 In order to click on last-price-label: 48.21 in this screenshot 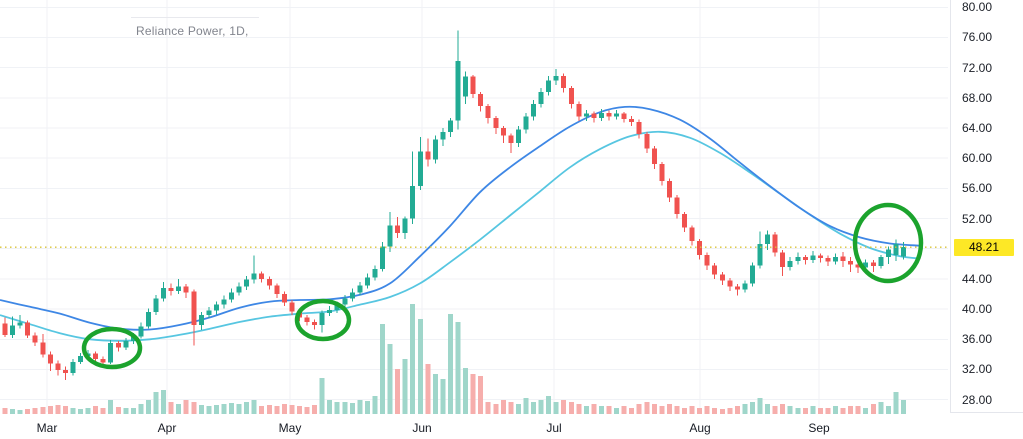, I will do `click(984, 247)`.